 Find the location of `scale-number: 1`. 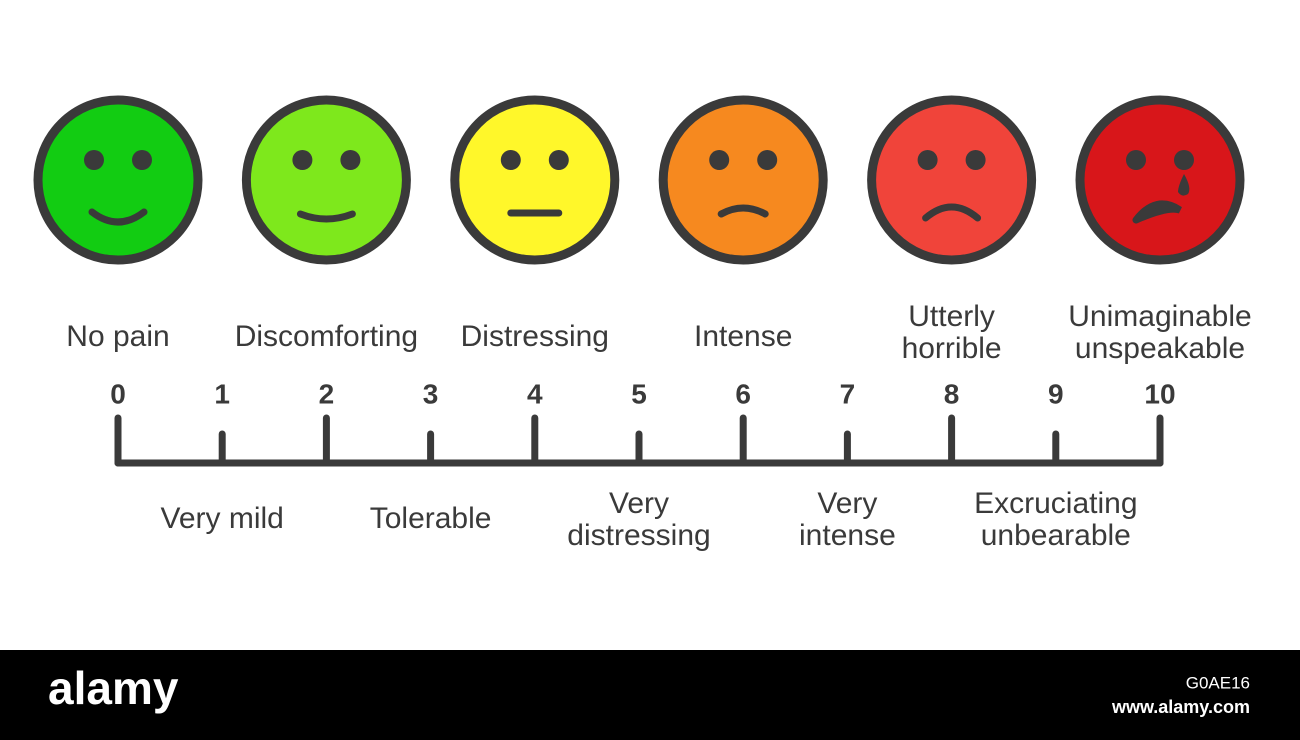

scale-number: 1 is located at coordinates (222, 393).